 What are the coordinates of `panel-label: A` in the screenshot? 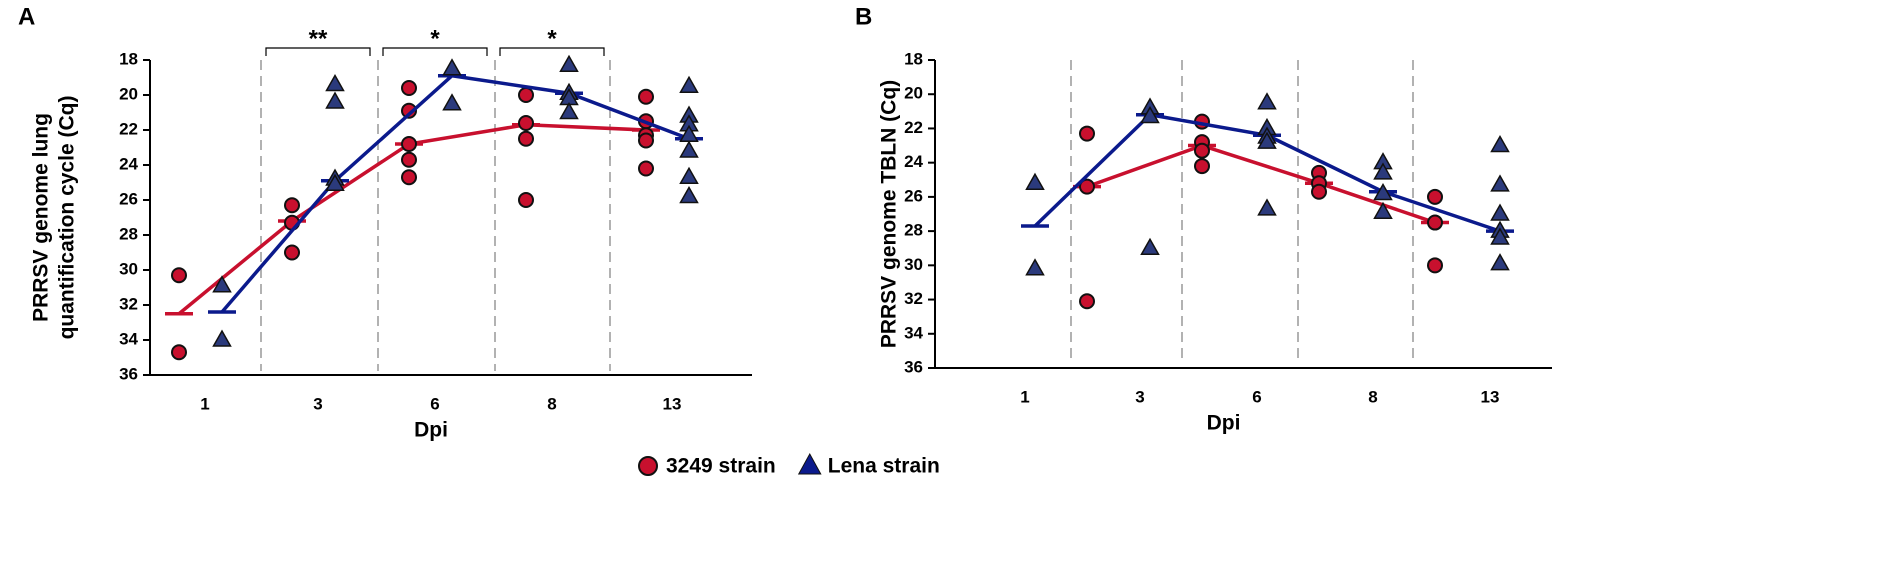 It's located at (26, 16).